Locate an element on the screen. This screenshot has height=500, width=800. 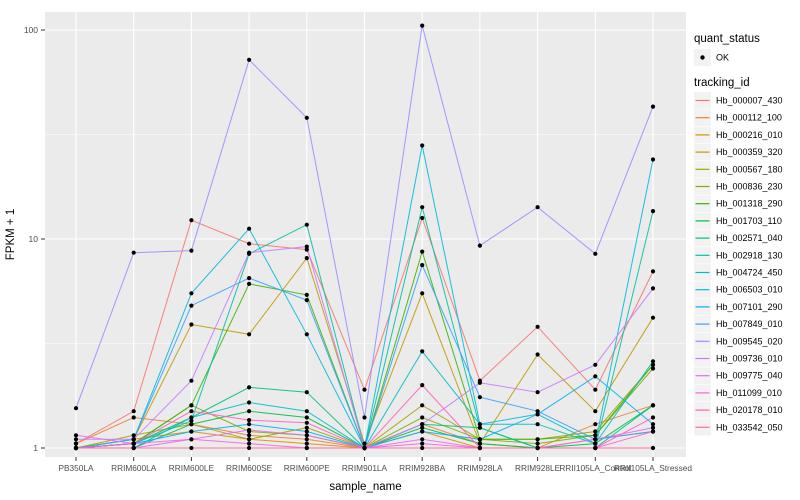
legend-item-Hb_007101_290: Hb_007101_290 is located at coordinates (738, 307).